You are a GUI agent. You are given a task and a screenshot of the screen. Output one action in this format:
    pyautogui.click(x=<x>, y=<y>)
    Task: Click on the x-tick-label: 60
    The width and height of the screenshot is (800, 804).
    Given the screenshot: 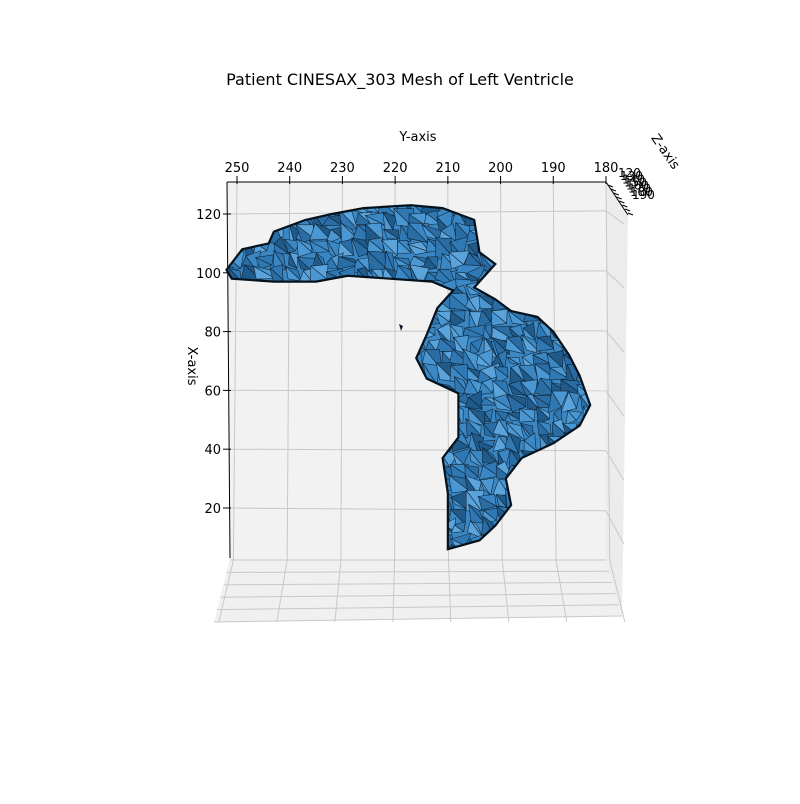 What is the action you would take?
    pyautogui.click(x=212, y=391)
    